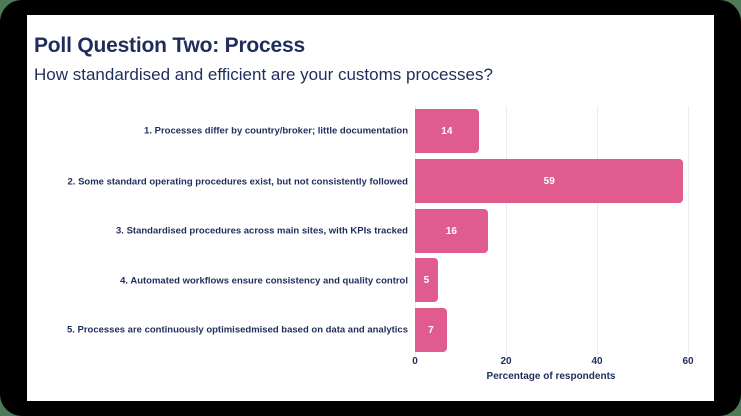 This screenshot has height=416, width=741. I want to click on bar-value-5: 7, so click(431, 330).